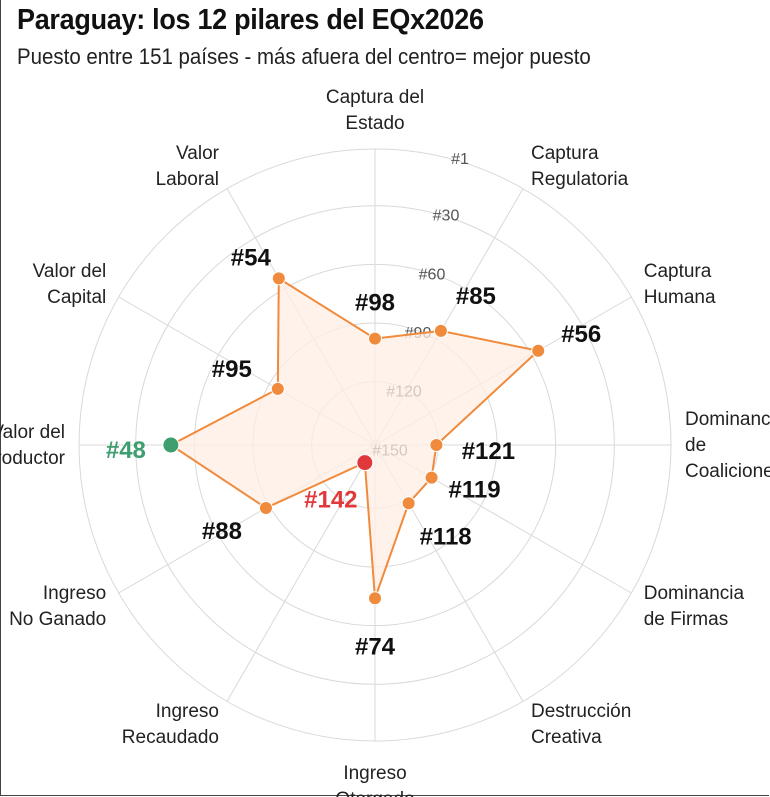 The image size is (770, 797). What do you see at coordinates (488, 451) in the screenshot?
I see `value-label: #121` at bounding box center [488, 451].